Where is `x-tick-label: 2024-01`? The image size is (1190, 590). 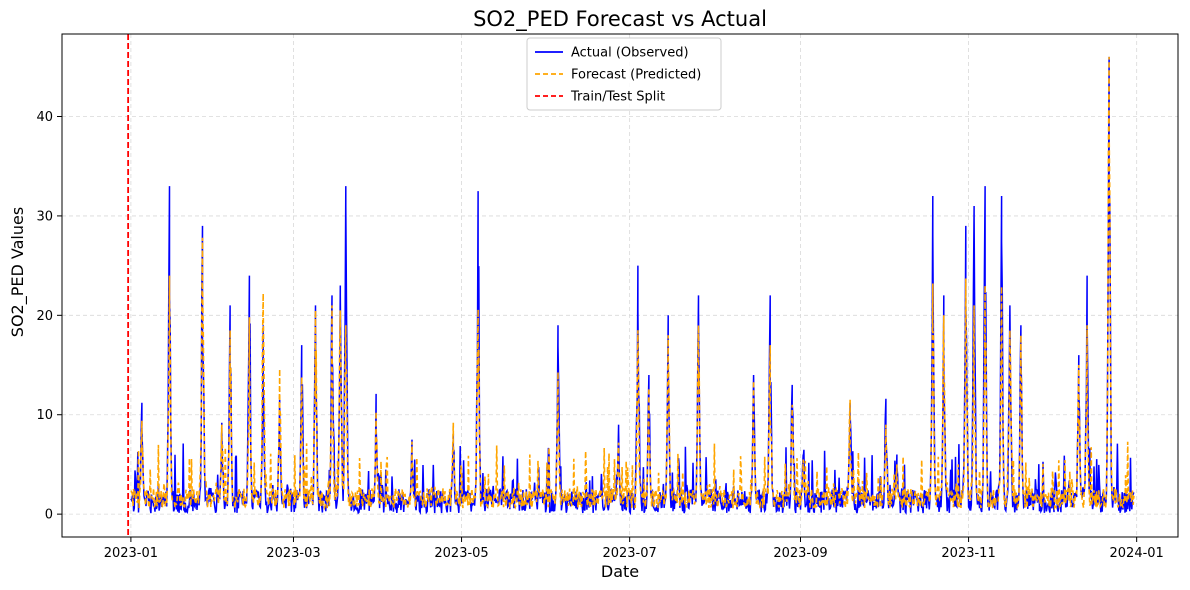
x-tick-label: 2024-01 is located at coordinates (1137, 553).